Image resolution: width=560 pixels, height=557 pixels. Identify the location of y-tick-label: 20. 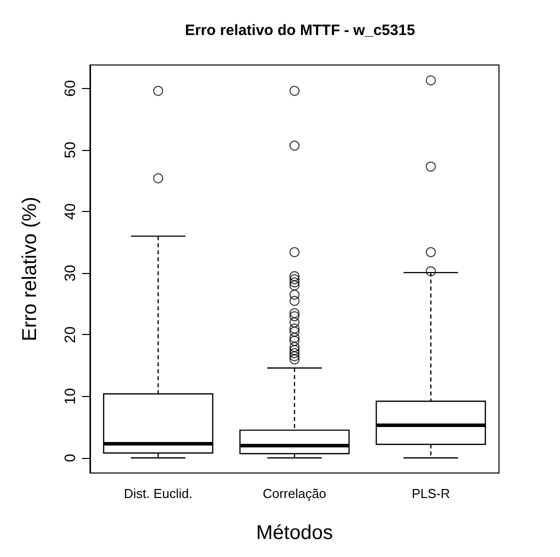
(70, 335).